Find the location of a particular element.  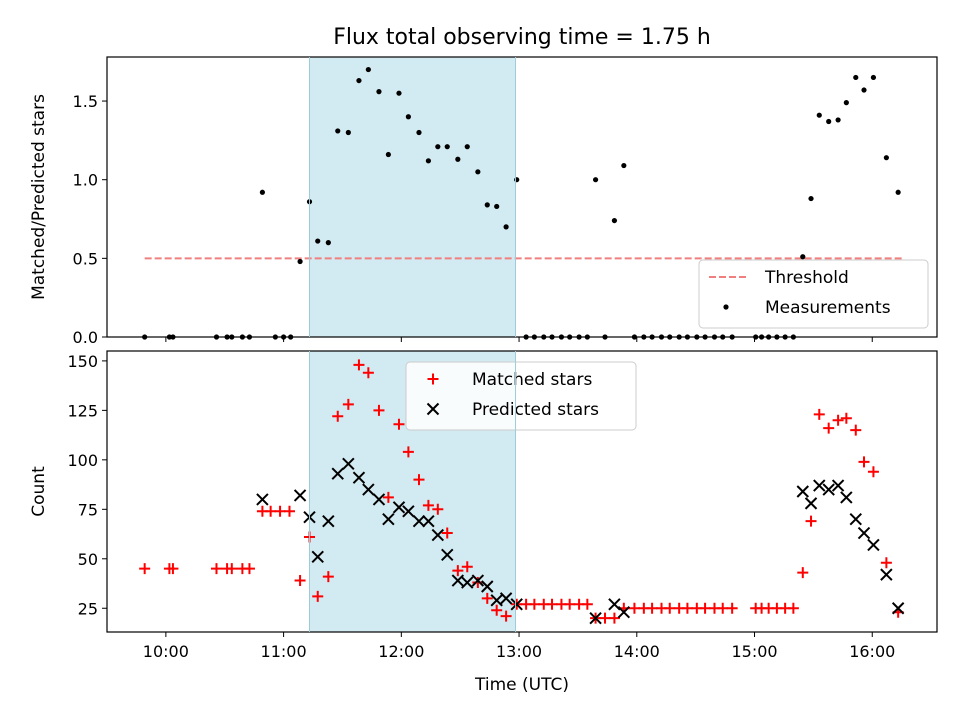

x-tick-label: 11:00 is located at coordinates (284, 651).